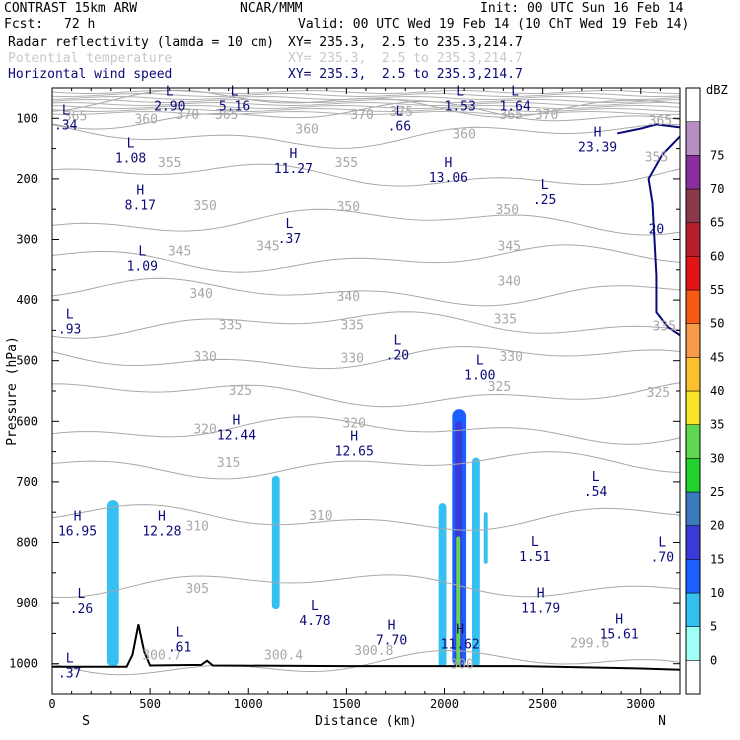  What do you see at coordinates (717, 559) in the screenshot?
I see `colorbar-label-15: 15` at bounding box center [717, 559].